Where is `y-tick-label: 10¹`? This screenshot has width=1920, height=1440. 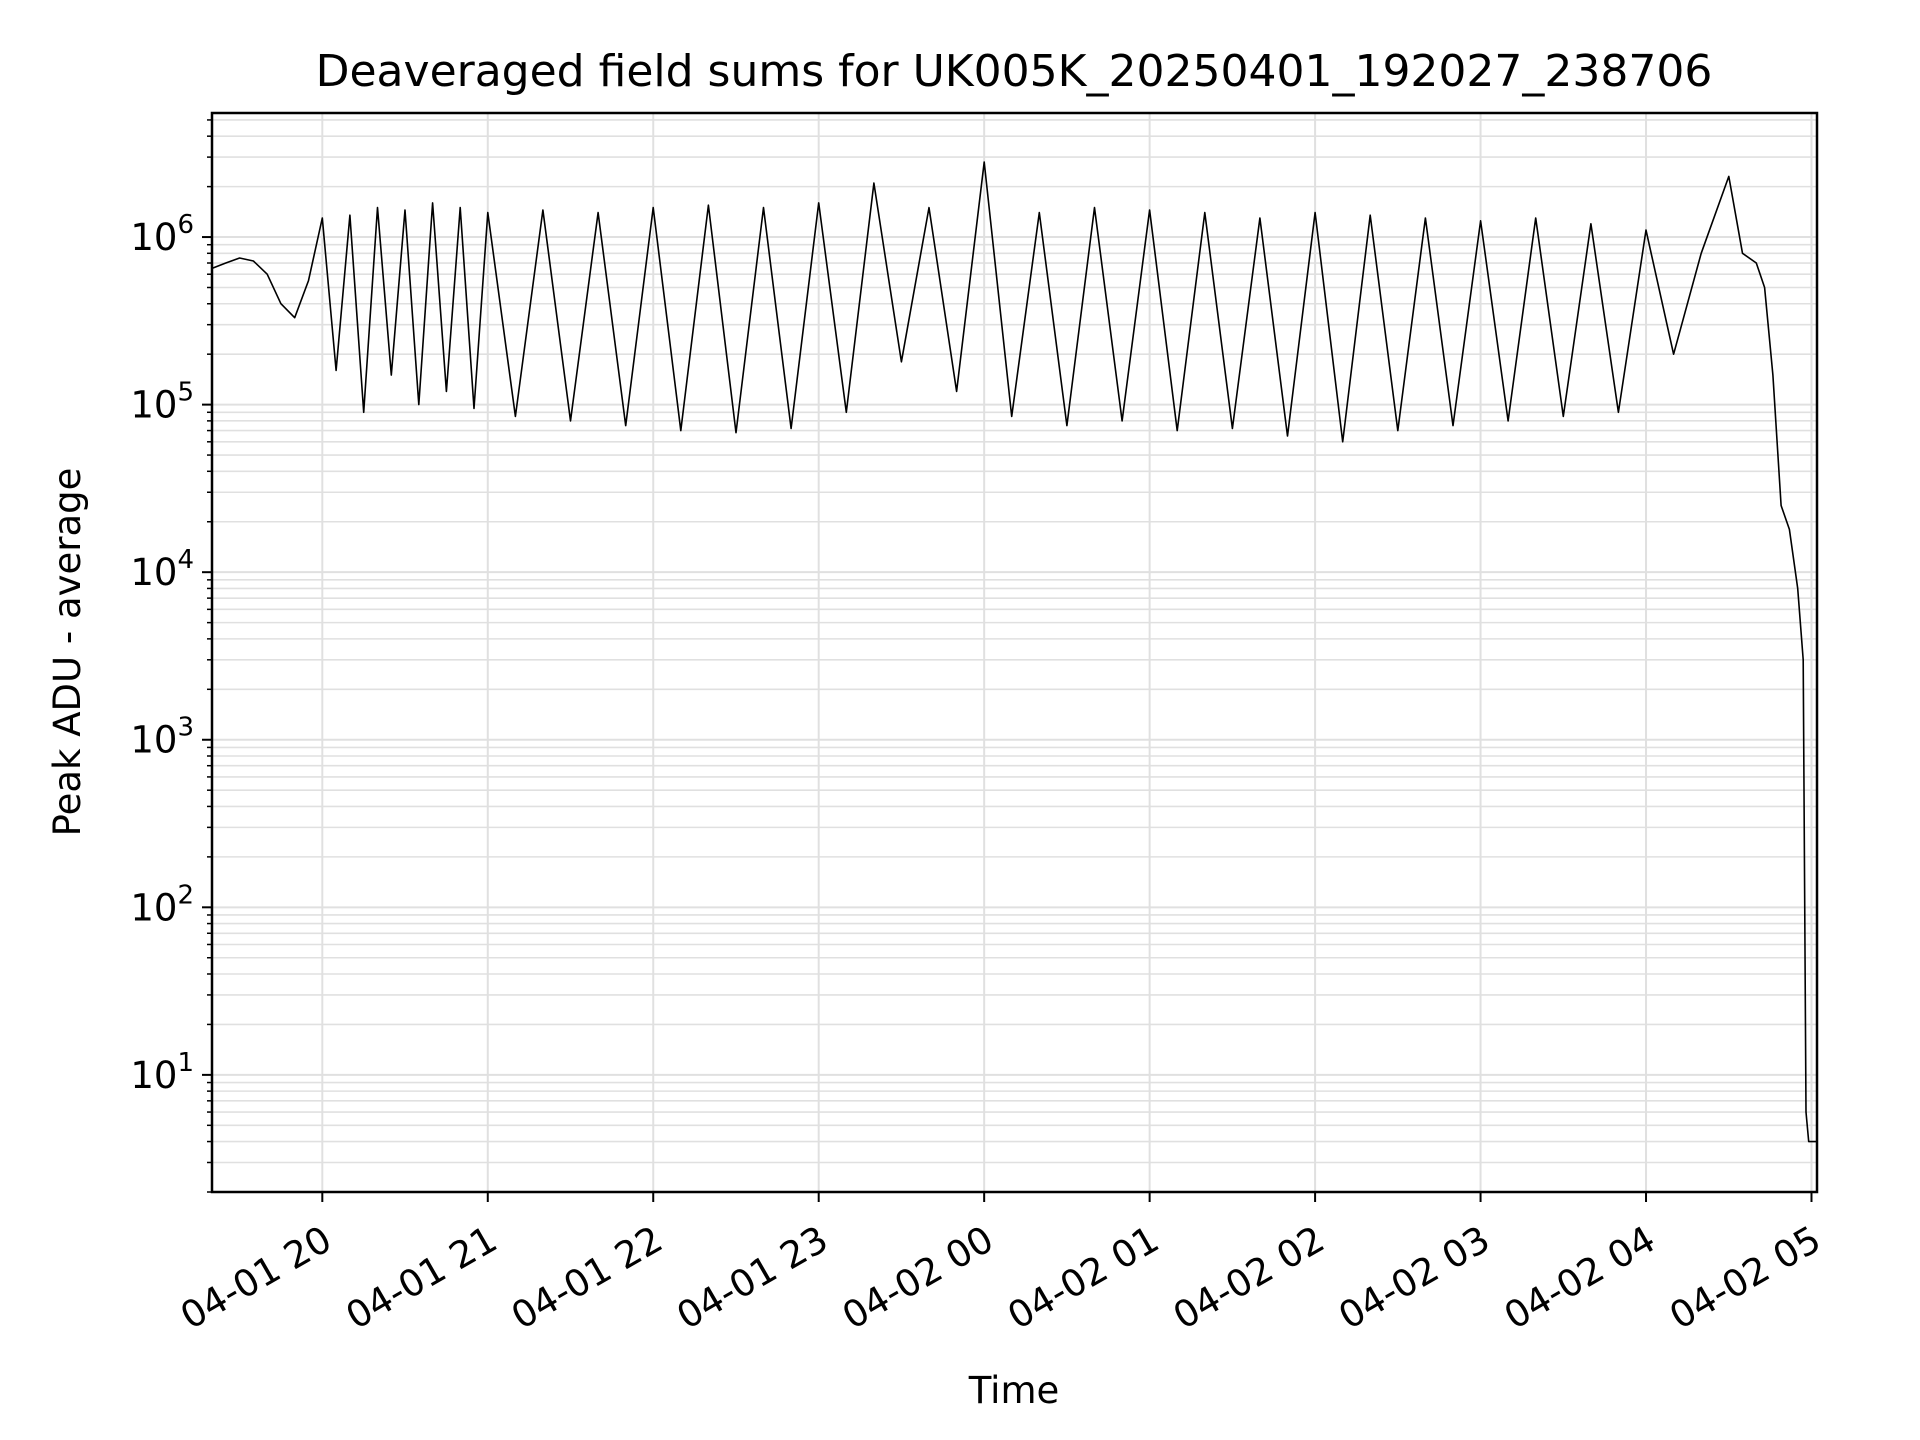
y-tick-label: 10¹ is located at coordinates (162, 1072).